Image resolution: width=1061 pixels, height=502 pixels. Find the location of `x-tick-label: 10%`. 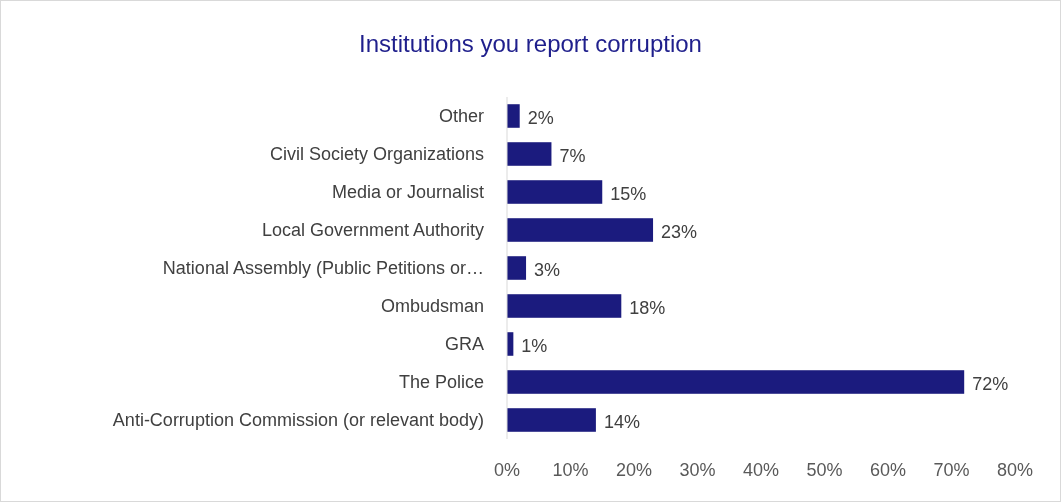

x-tick-label: 10% is located at coordinates (570, 470).